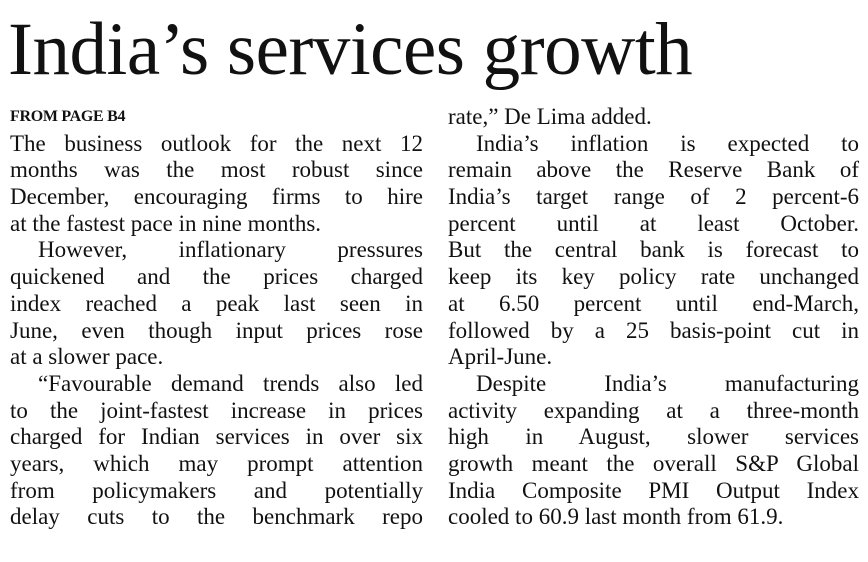 The image size is (868, 562). I want to click on text-line: high in August, slower services, so click(653, 437).